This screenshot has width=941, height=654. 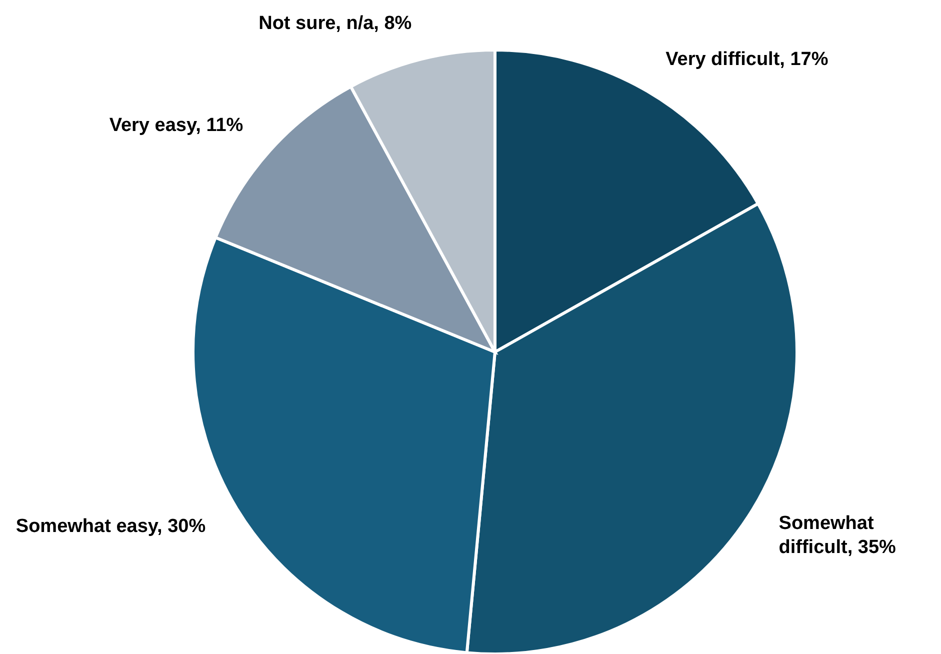 I want to click on slice-label: Very easy, 11%, so click(x=176, y=126).